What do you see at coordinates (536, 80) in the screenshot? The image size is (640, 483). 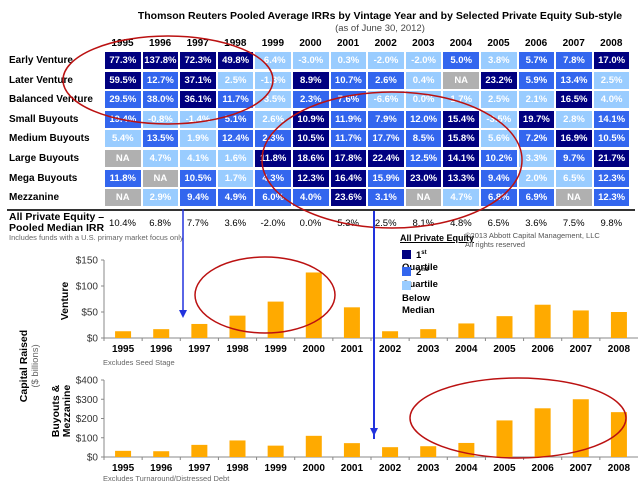 I see `irr-cell: 5.9%` at bounding box center [536, 80].